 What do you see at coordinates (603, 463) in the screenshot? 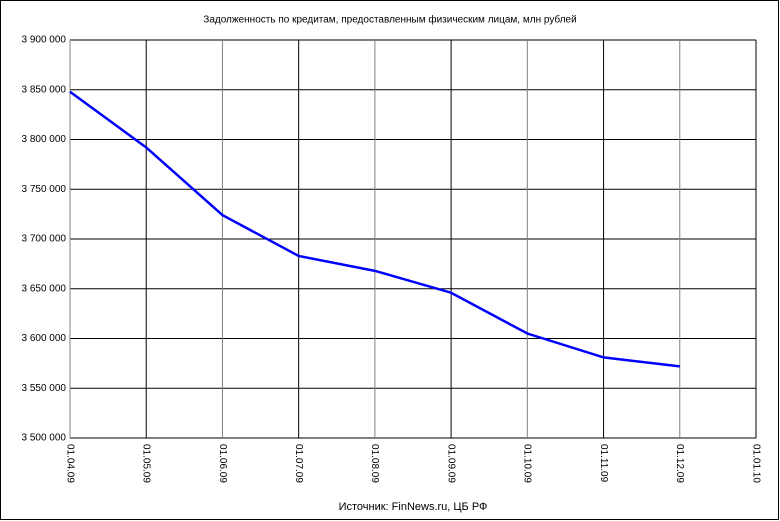
I see `x-tick-label: 01.11.09` at bounding box center [603, 463].